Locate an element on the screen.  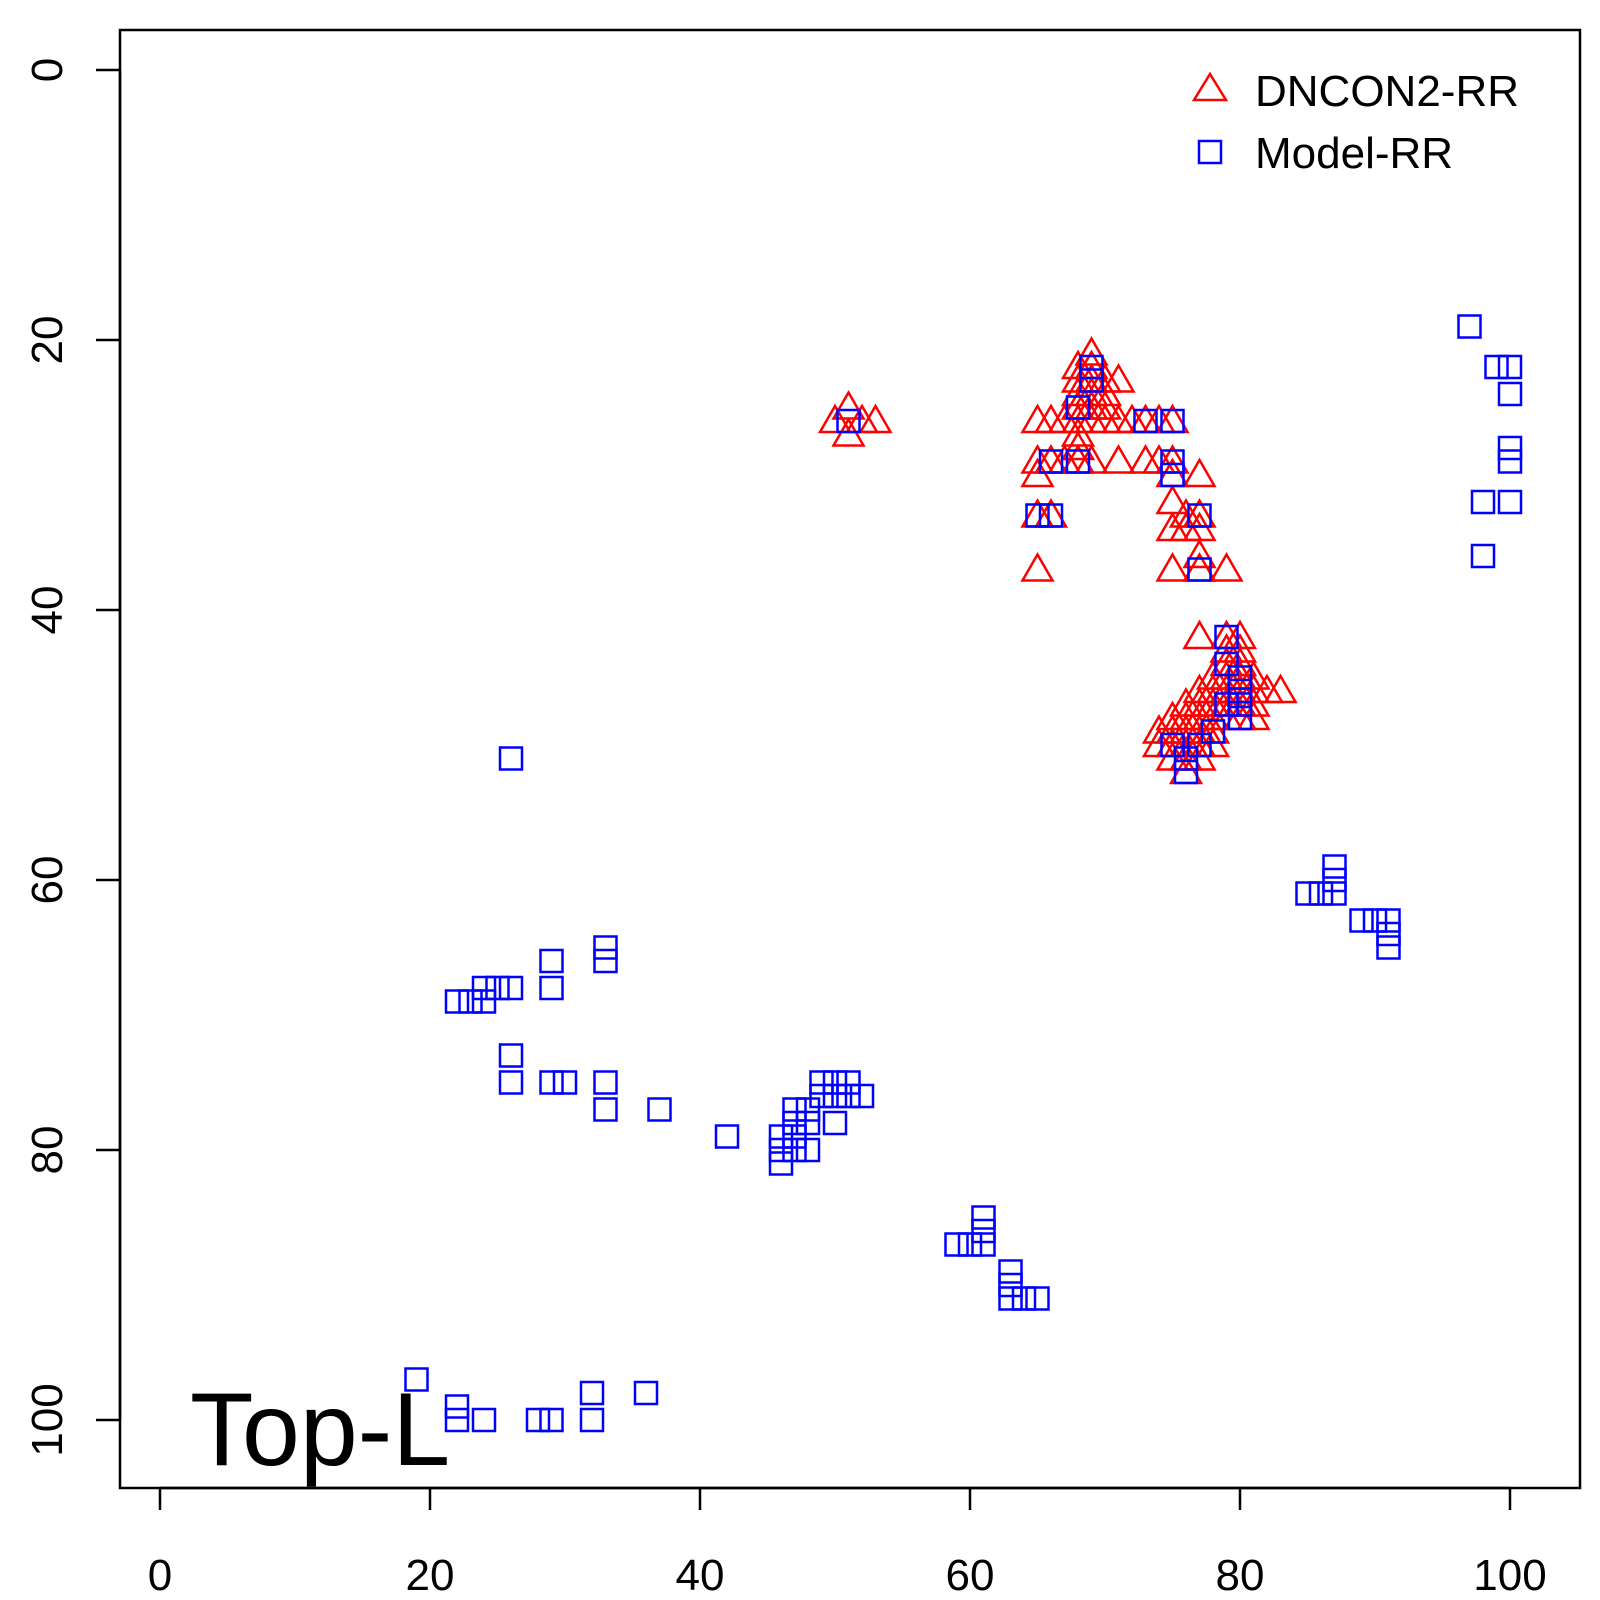
x-tick-label: 80 is located at coordinates (1240, 1575).